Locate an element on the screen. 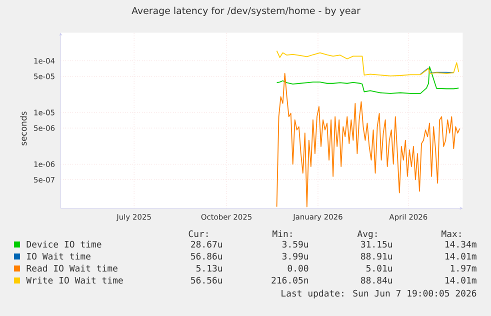 The image size is (491, 316). y-axis-title: seconds is located at coordinates (23, 129).